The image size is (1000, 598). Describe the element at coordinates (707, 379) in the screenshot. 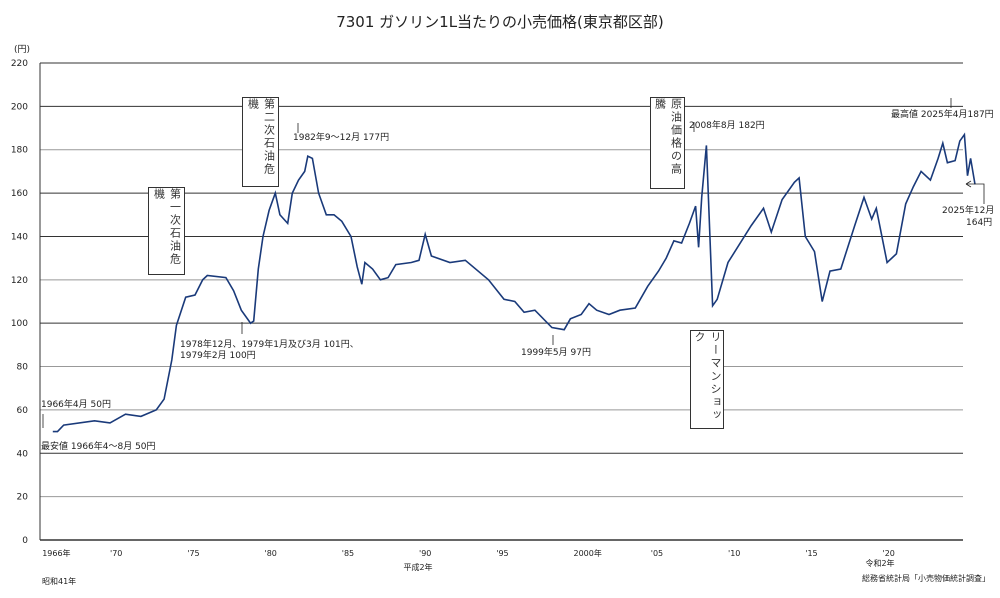

I see `event-lehman-shock: リーマンショック` at that location.